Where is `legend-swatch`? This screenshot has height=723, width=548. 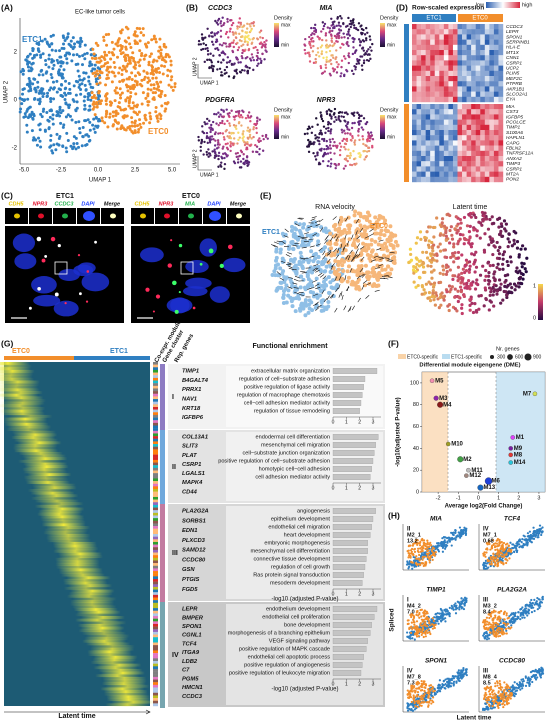
legend-swatch is located at coordinates (402, 356).